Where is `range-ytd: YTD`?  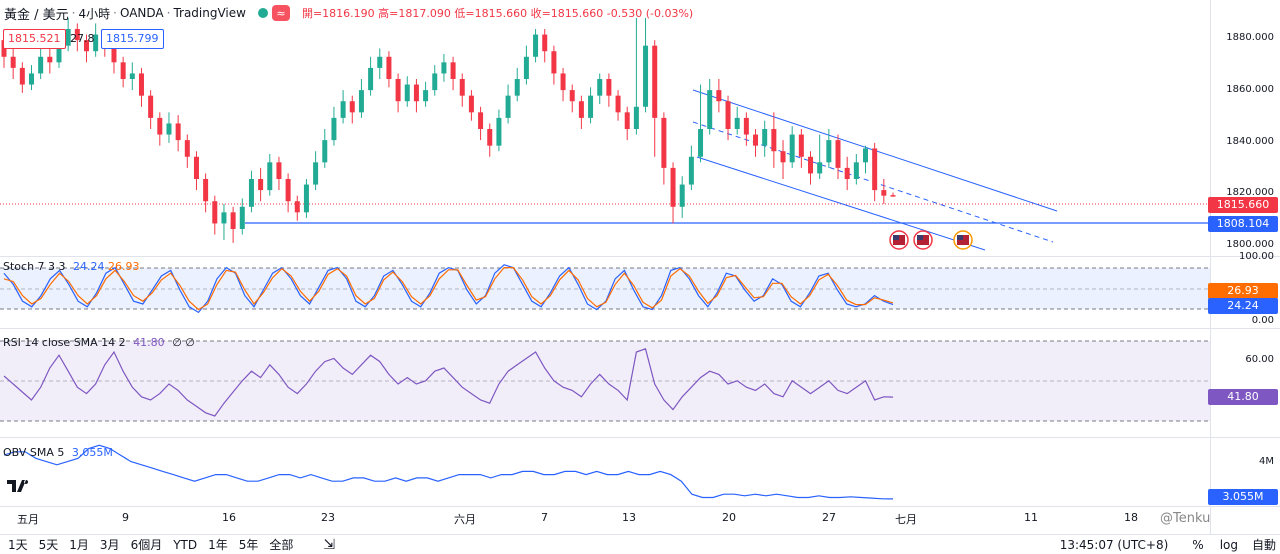 range-ytd: YTD is located at coordinates (185, 544).